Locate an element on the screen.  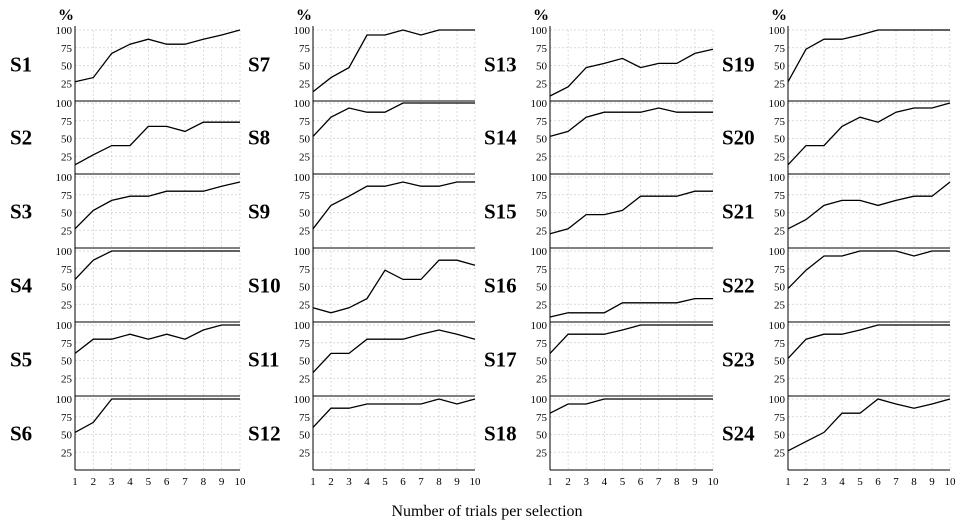
x-axis-label: Number of trials per selection is located at coordinates (486, 511).